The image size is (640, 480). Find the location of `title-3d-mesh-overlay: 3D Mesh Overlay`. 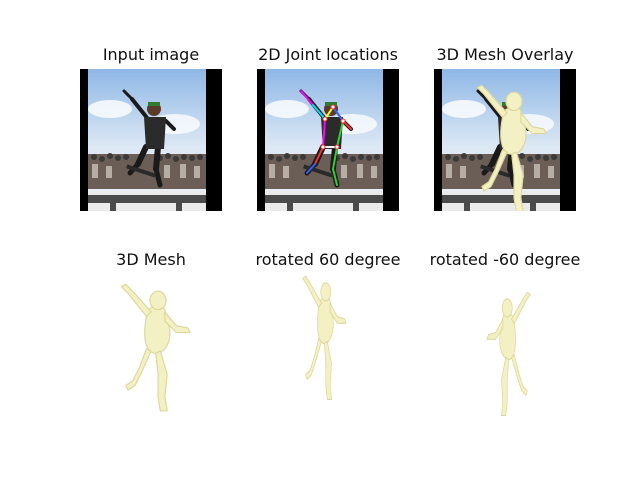

title-3d-mesh-overlay: 3D Mesh Overlay is located at coordinates (505, 54).